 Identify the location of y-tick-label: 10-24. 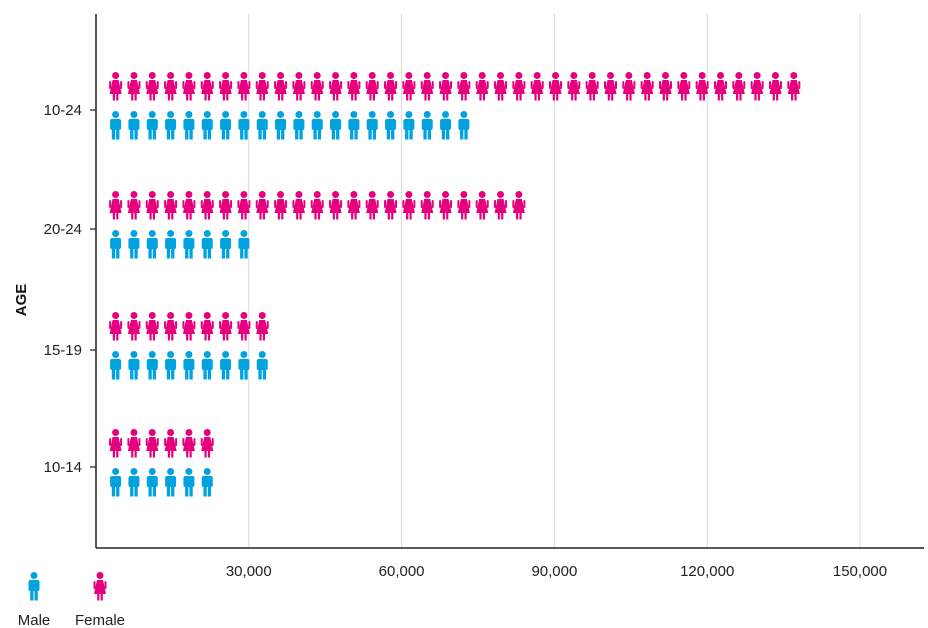
(63, 110).